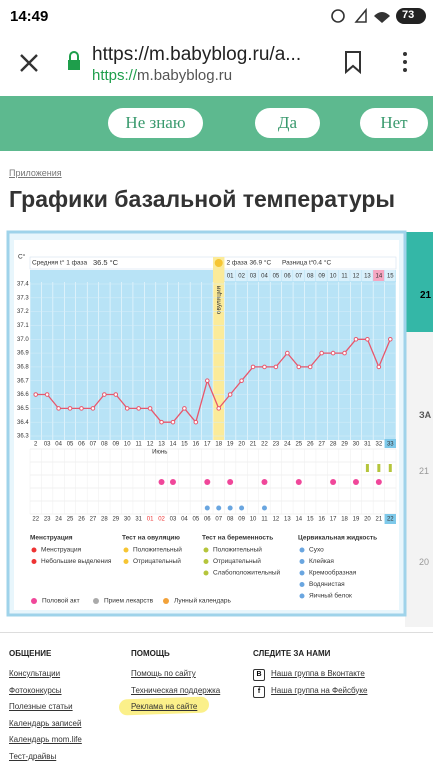 This screenshot has width=433, height=770. I want to click on footer-link: Тест-драйвы, so click(33, 756).